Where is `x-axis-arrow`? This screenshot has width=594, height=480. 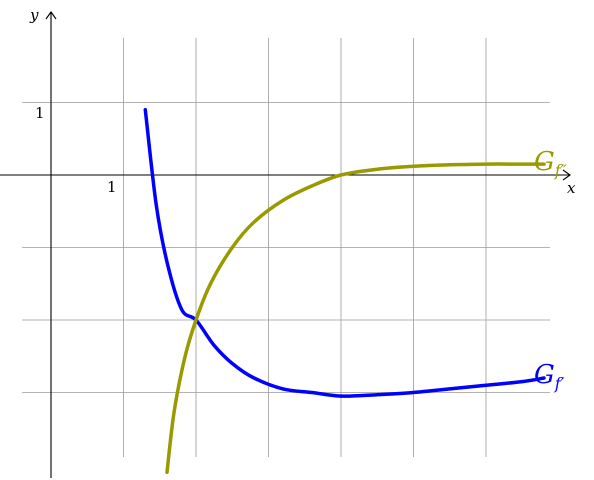 x-axis-arrow is located at coordinates (566, 175).